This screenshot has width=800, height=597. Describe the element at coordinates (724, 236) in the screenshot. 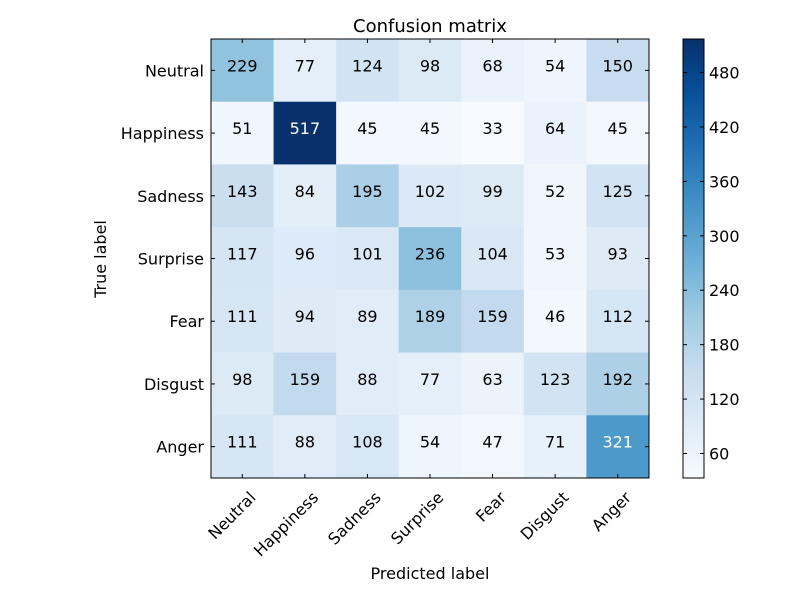

I see `colorbar-tick-label: 300` at that location.